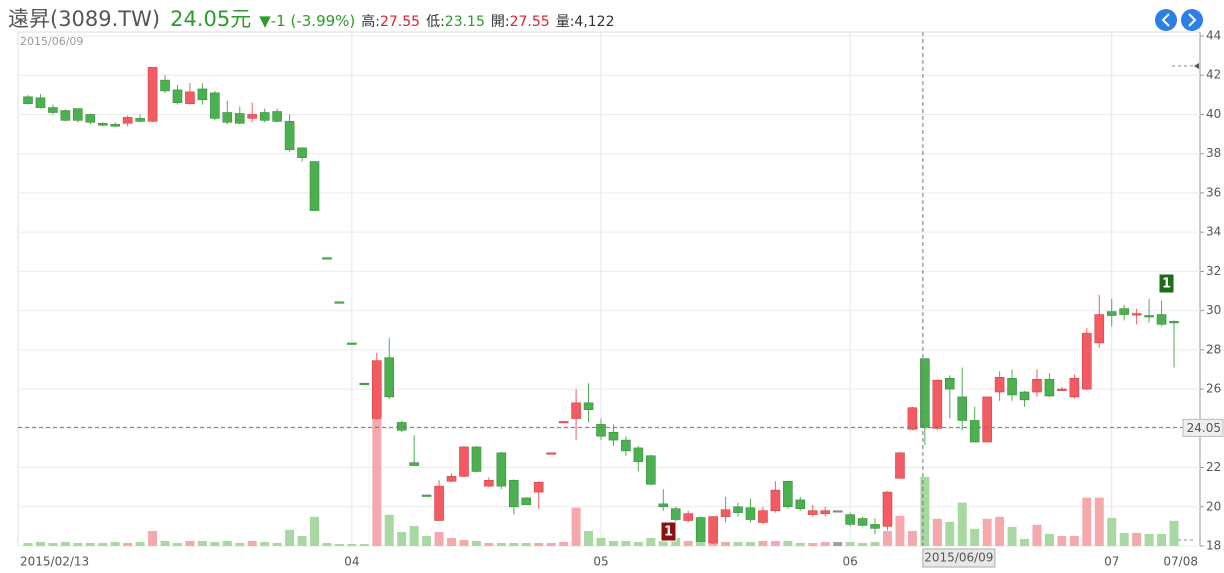 The image size is (1224, 573). I want to click on currency: 元, so click(241, 19).